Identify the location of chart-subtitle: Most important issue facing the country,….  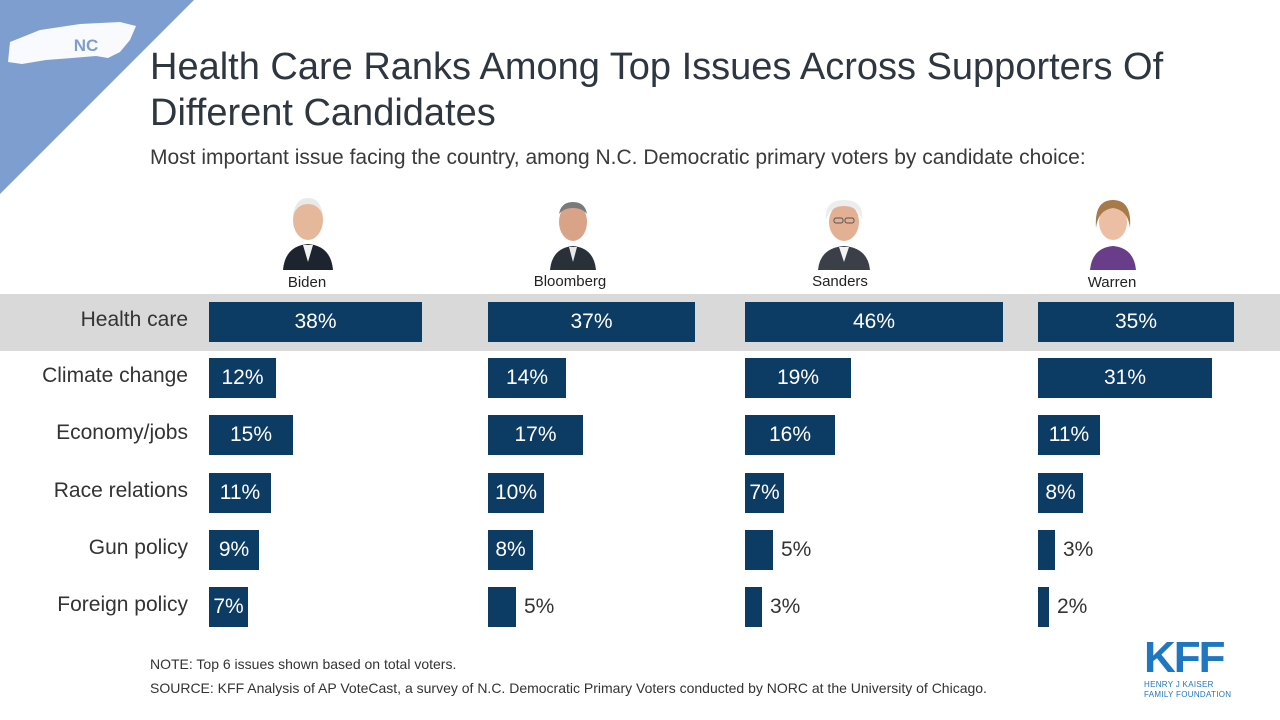
(618, 157).